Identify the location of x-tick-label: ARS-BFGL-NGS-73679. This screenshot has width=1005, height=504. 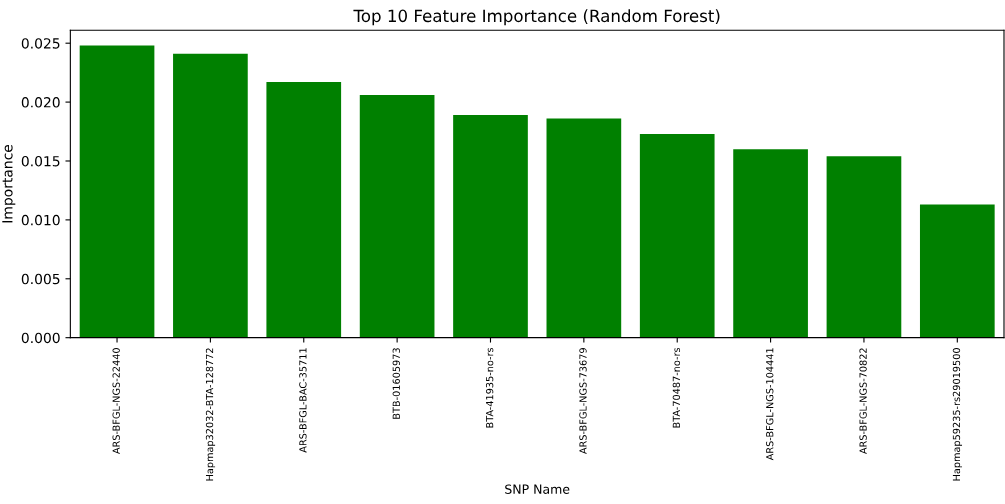
(583, 401).